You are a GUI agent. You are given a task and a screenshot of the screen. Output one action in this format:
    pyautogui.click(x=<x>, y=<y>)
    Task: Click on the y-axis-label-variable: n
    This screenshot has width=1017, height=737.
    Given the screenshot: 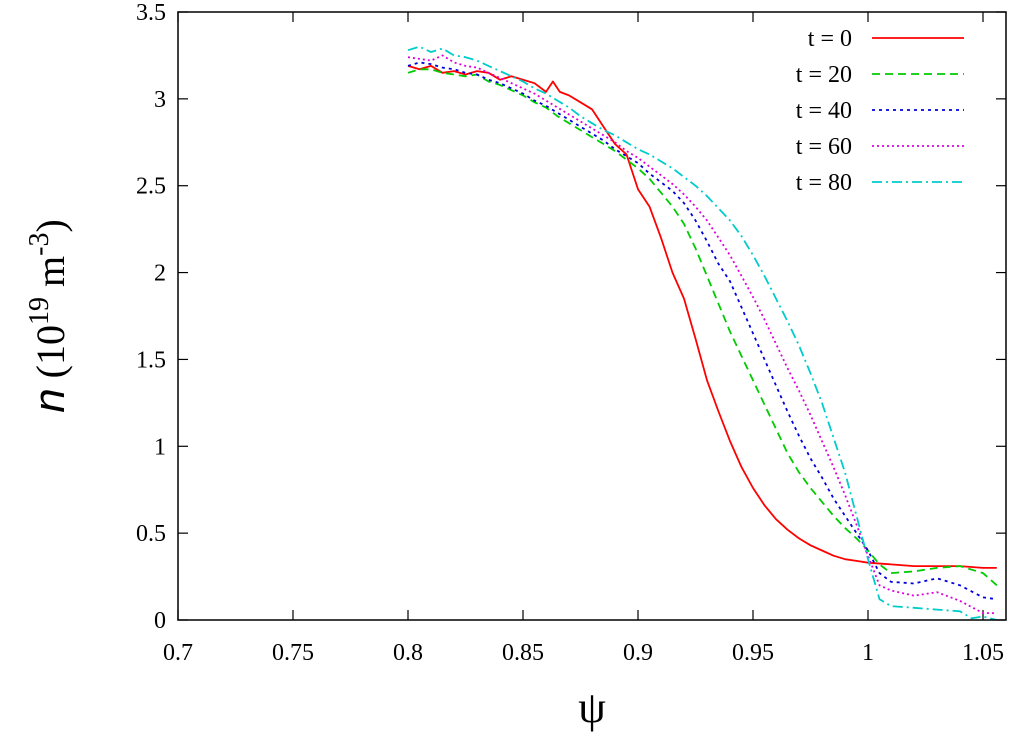 What is the action you would take?
    pyautogui.click(x=49, y=400)
    